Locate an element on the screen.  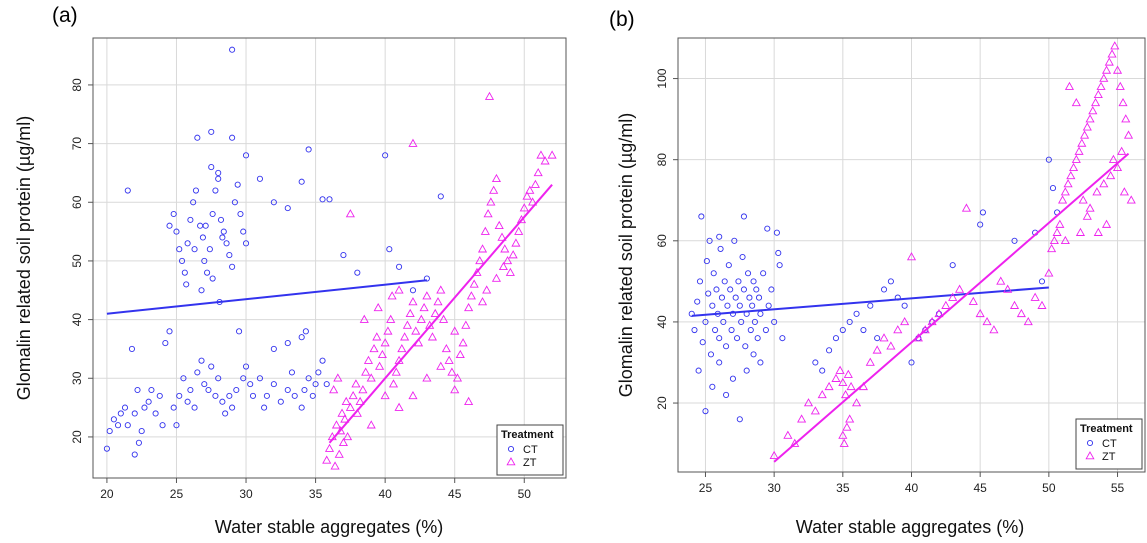
x-tick-label: 50 is located at coordinates (525, 494).